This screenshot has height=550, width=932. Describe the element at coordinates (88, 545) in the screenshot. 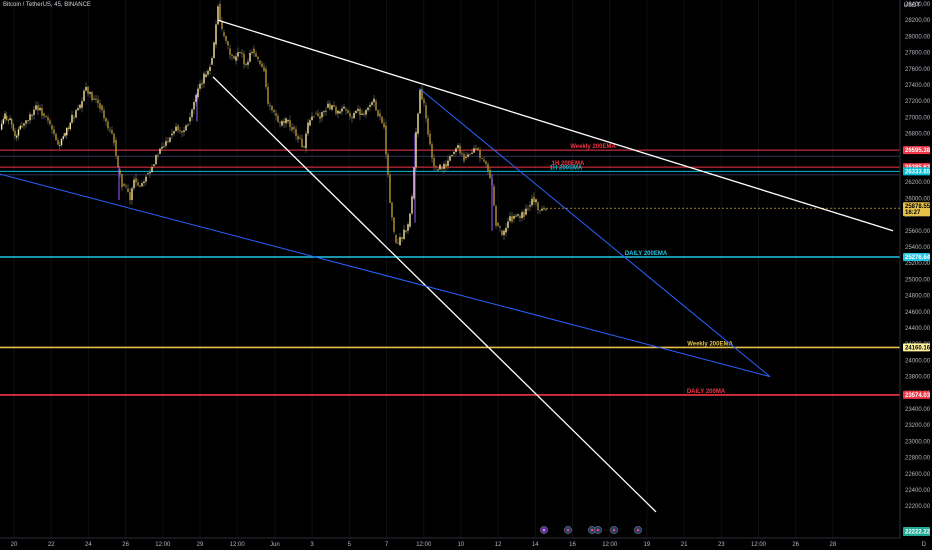

I see `x-tick-label: 24` at that location.